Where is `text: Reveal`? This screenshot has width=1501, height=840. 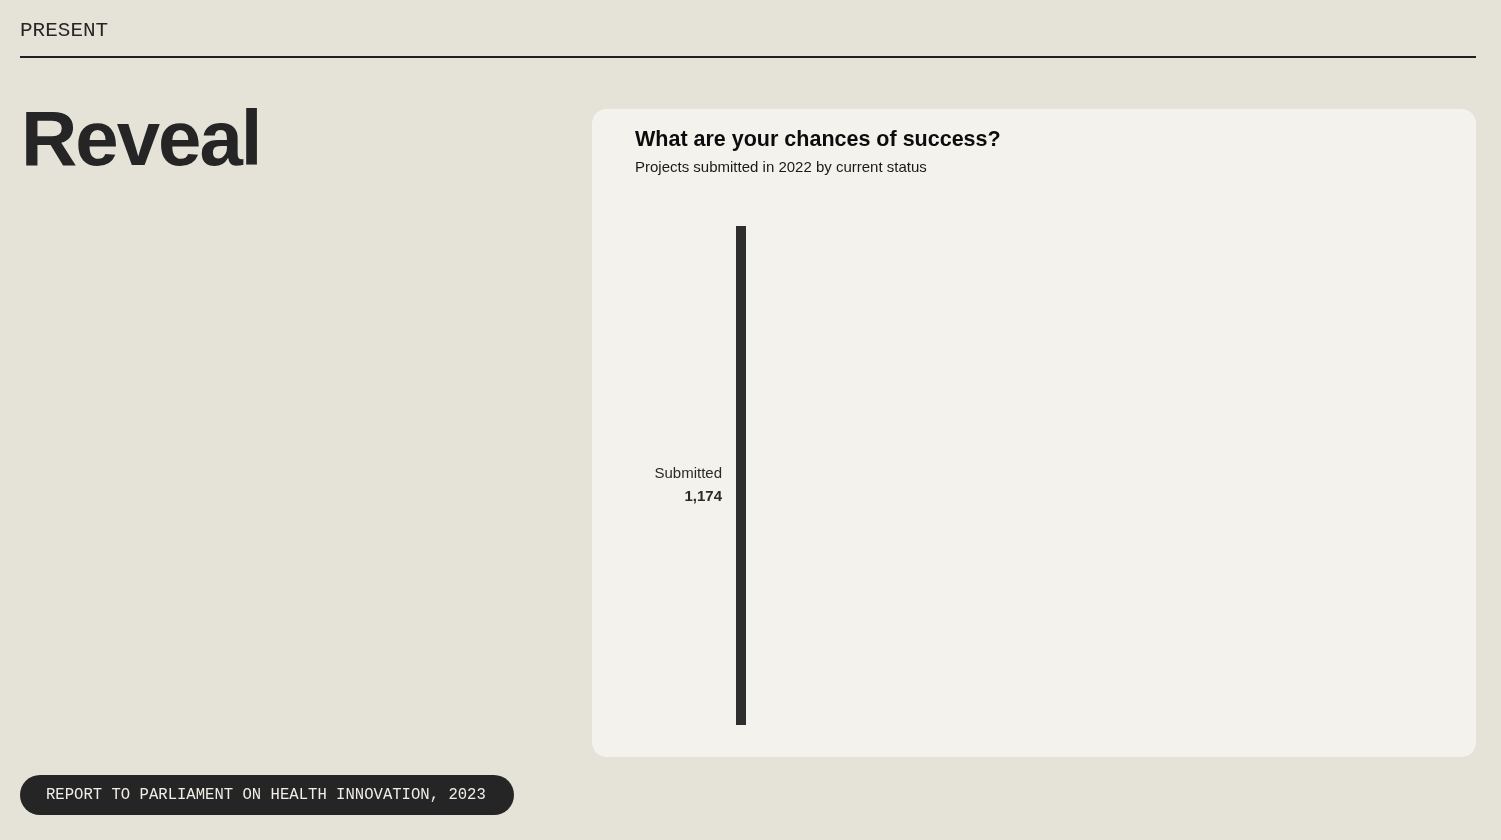 text: Reveal is located at coordinates (141, 138).